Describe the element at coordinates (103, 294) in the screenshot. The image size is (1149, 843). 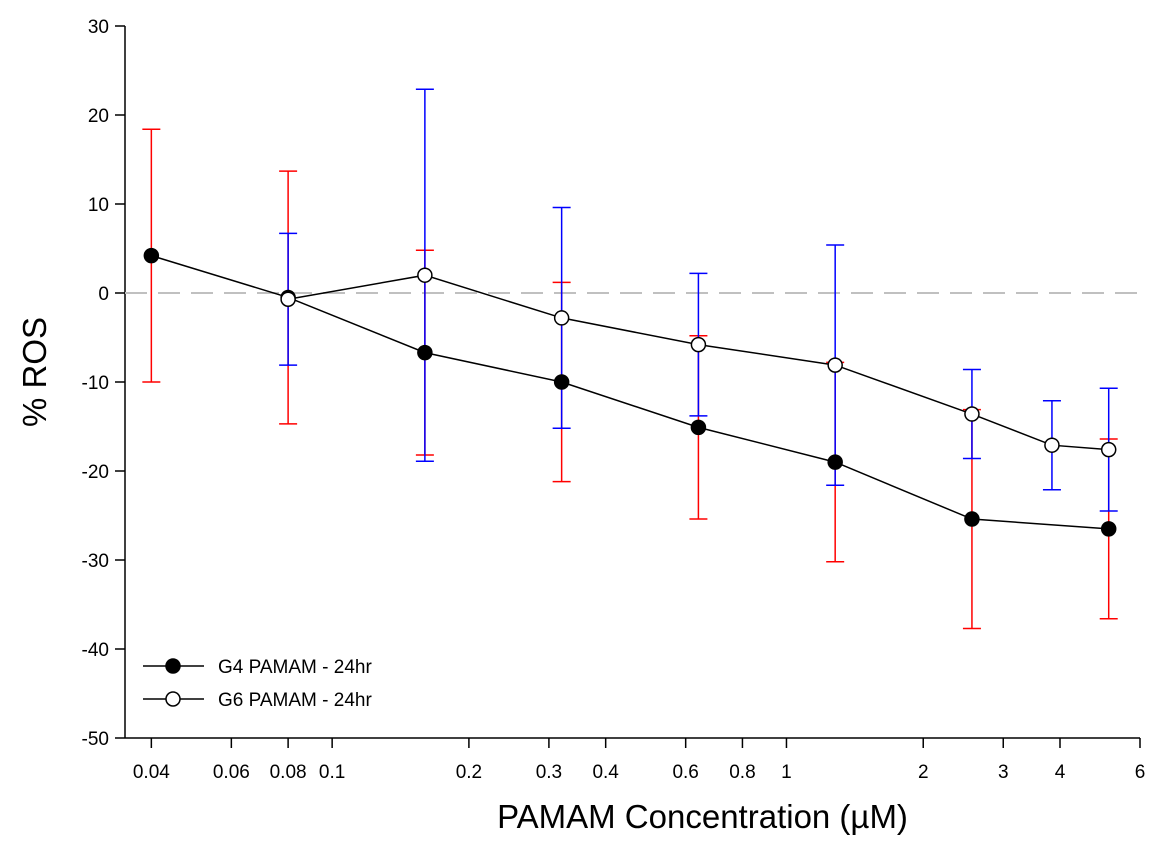
I see `y-tick-label: 0` at that location.